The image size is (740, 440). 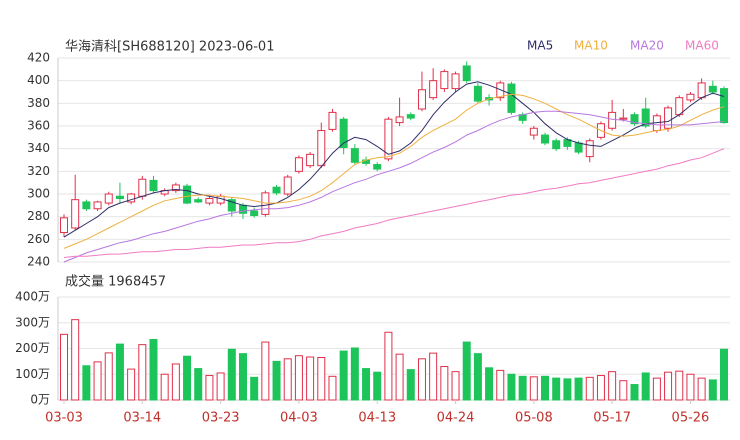 What do you see at coordinates (647, 46) in the screenshot?
I see `legend-label: MA20` at bounding box center [647, 46].